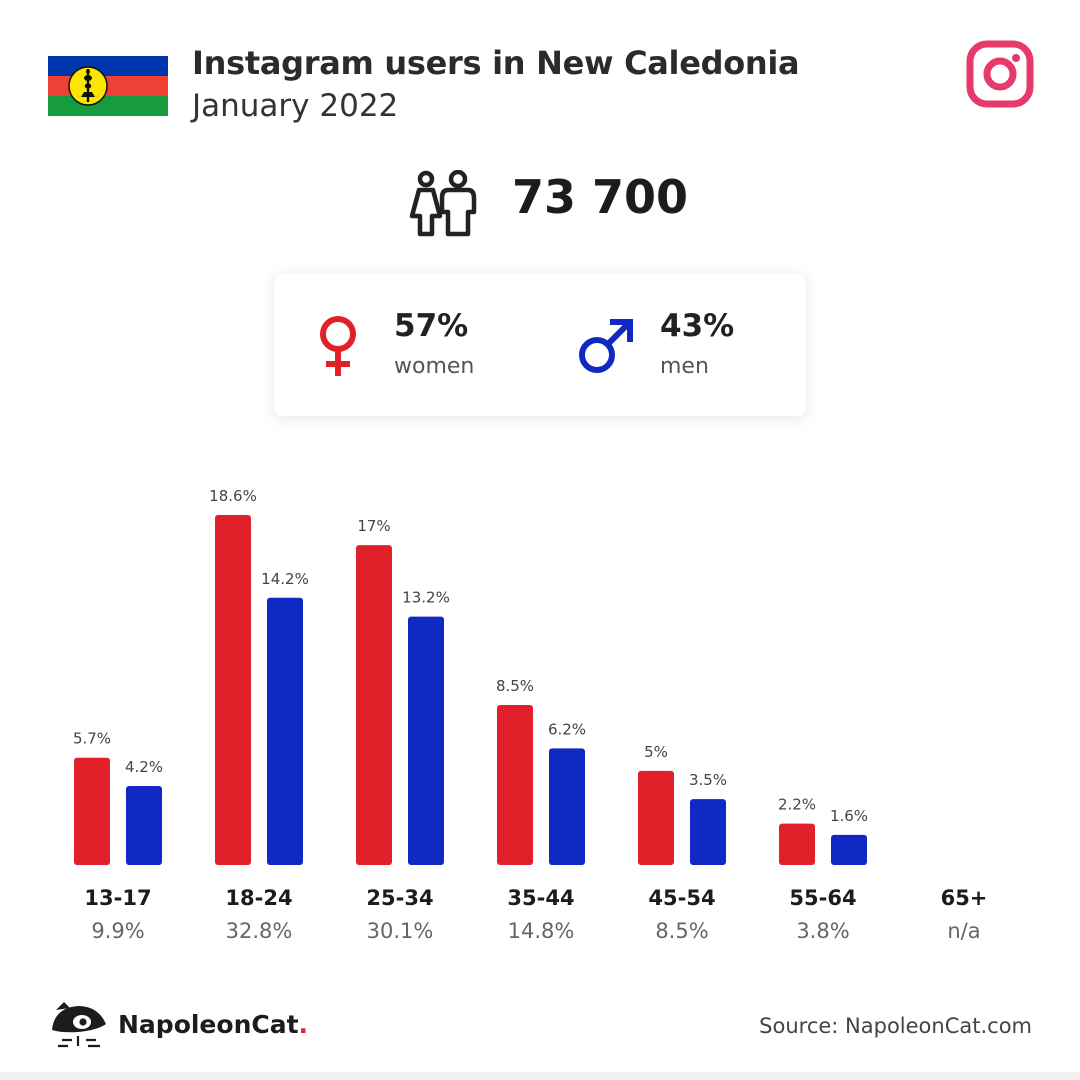  What do you see at coordinates (895, 1026) in the screenshot?
I see `source-text: Source: NapoleonCat.com` at bounding box center [895, 1026].